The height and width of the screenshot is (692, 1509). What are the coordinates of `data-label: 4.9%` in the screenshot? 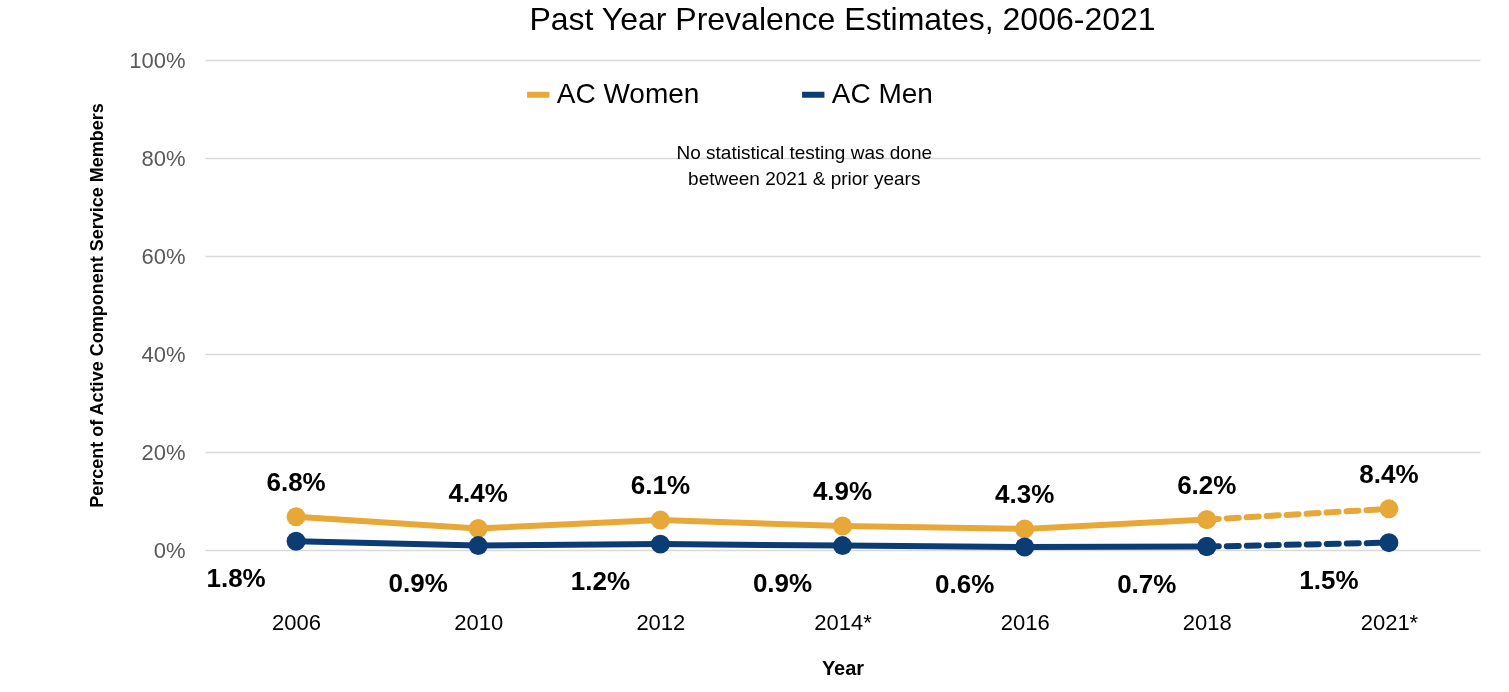 It's located at (842, 490).